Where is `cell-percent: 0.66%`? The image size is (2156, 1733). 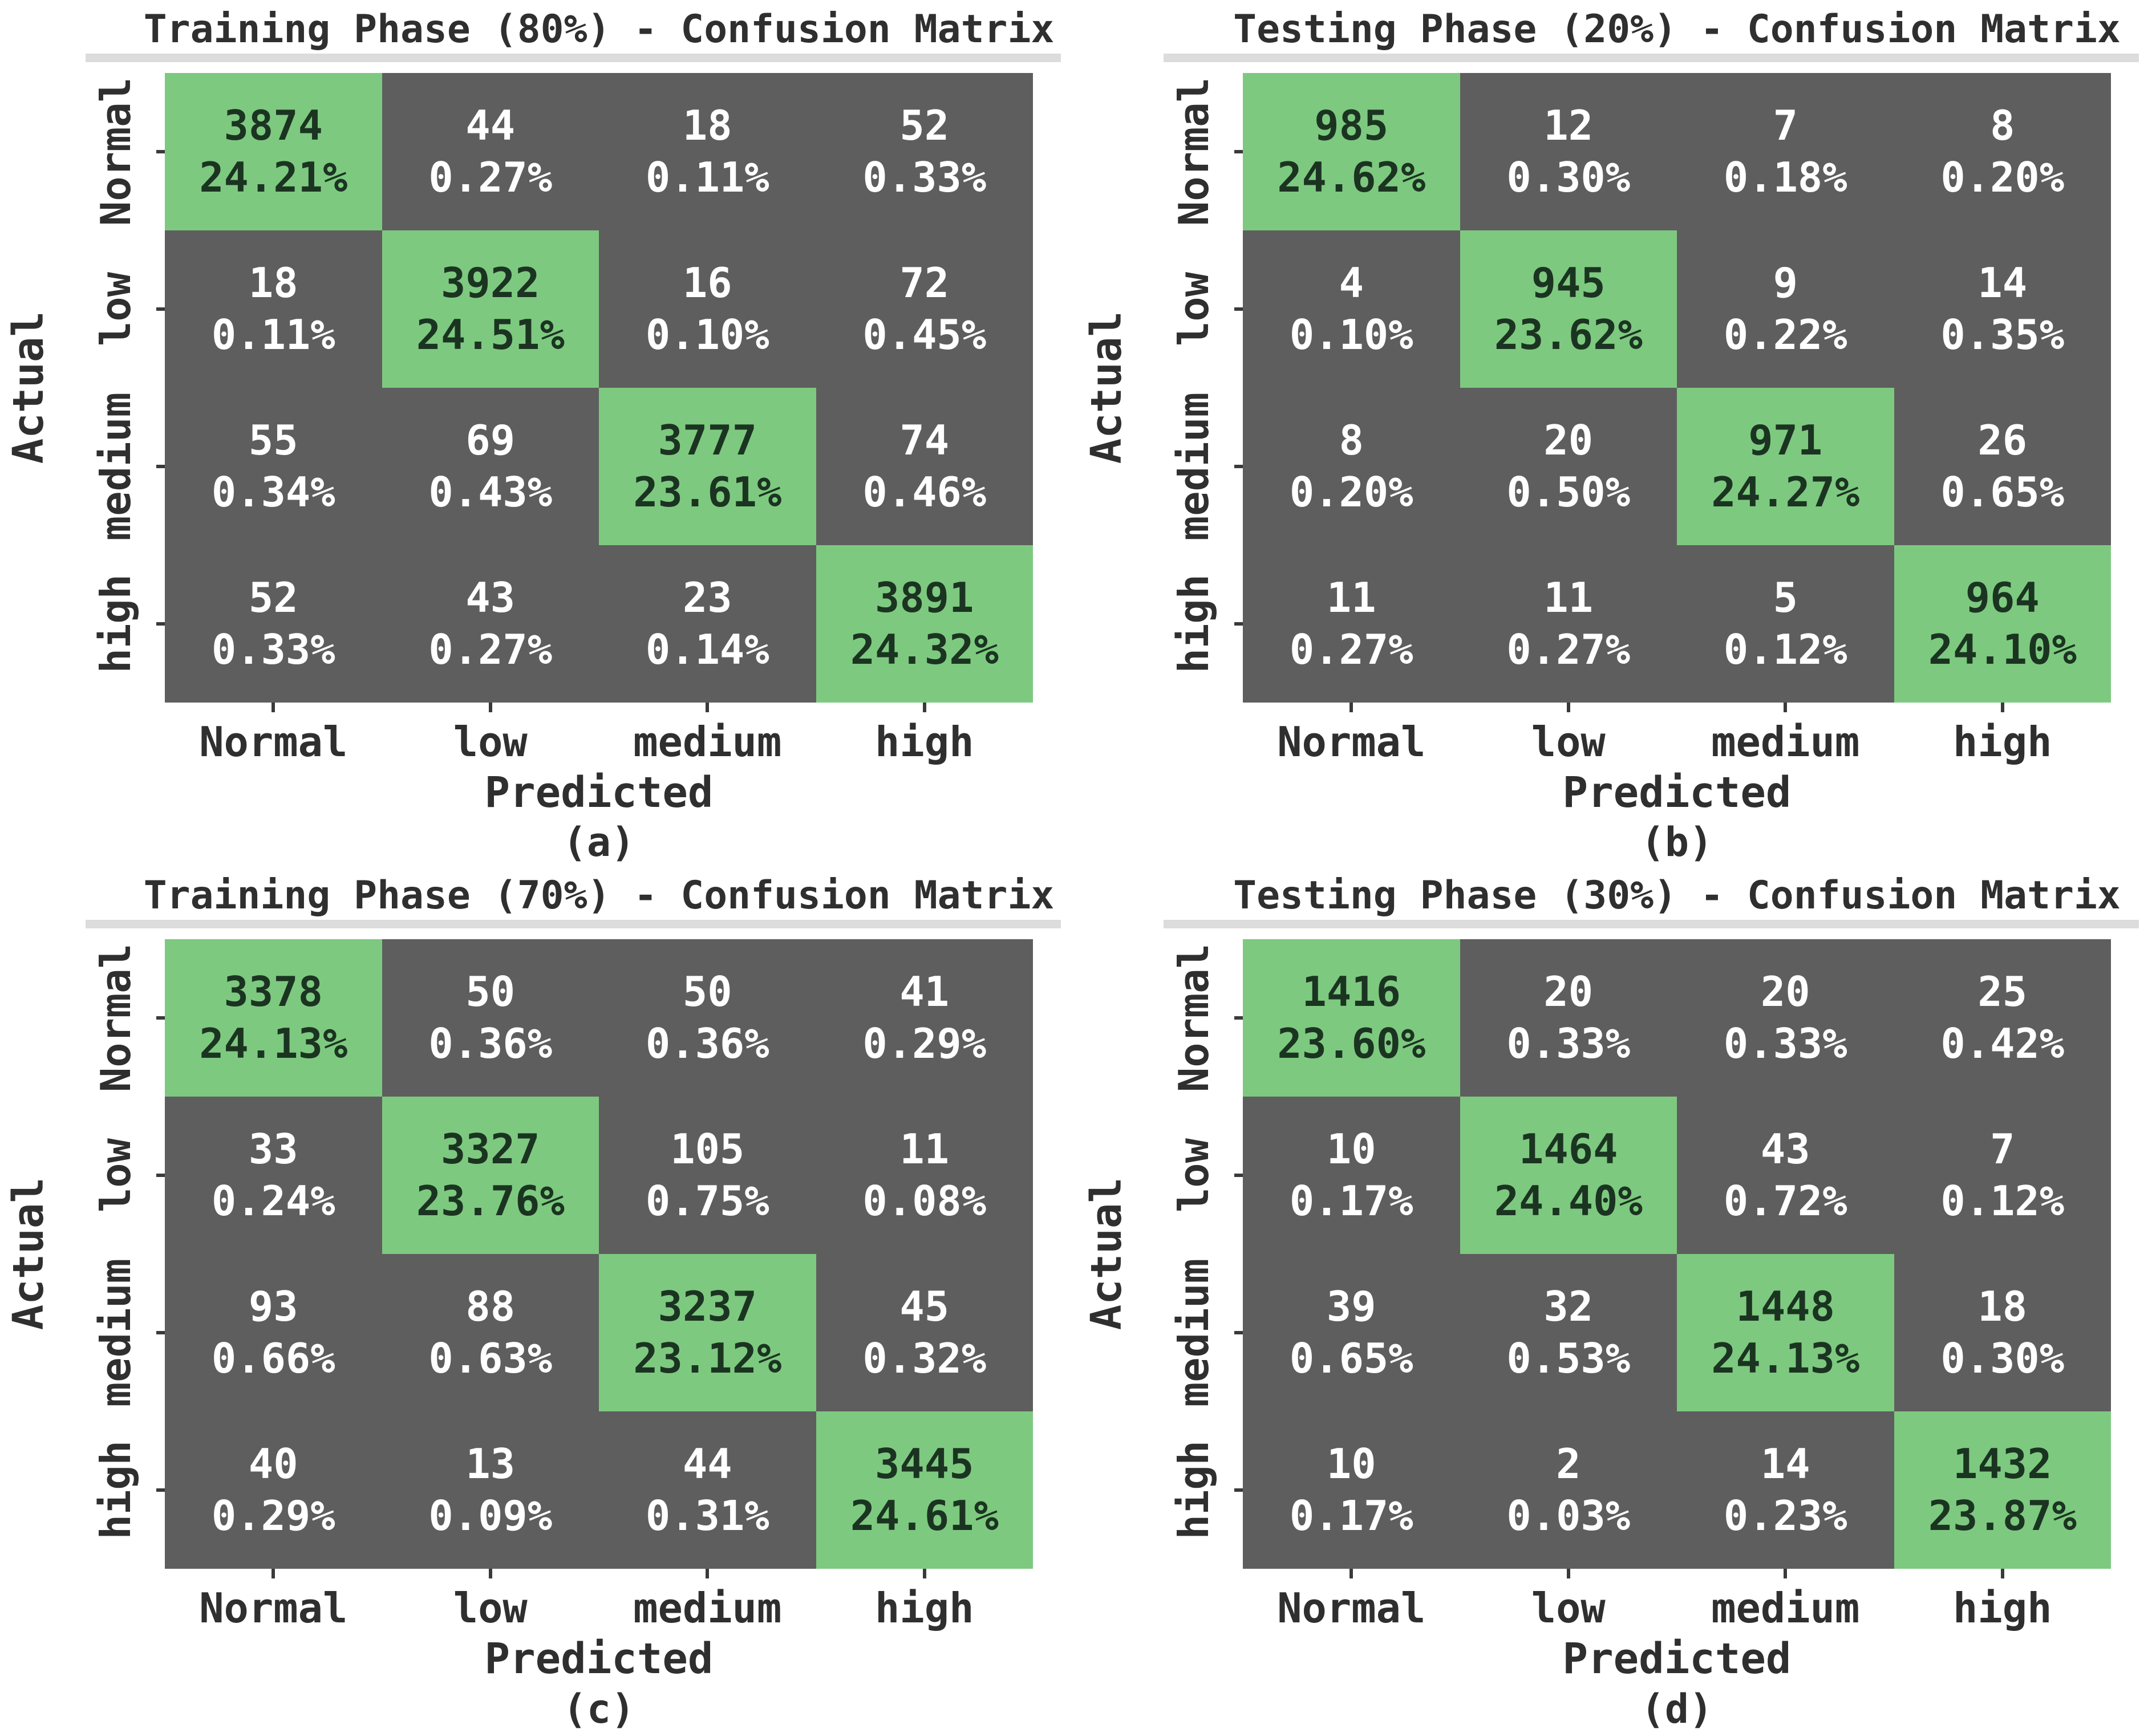 cell-percent: 0.66% is located at coordinates (273, 1358).